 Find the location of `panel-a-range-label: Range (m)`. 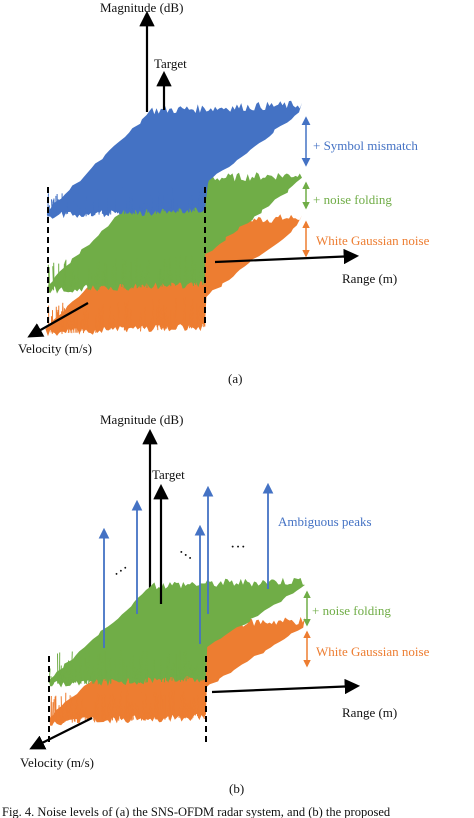

panel-a-range-label: Range (m) is located at coordinates (369, 278).